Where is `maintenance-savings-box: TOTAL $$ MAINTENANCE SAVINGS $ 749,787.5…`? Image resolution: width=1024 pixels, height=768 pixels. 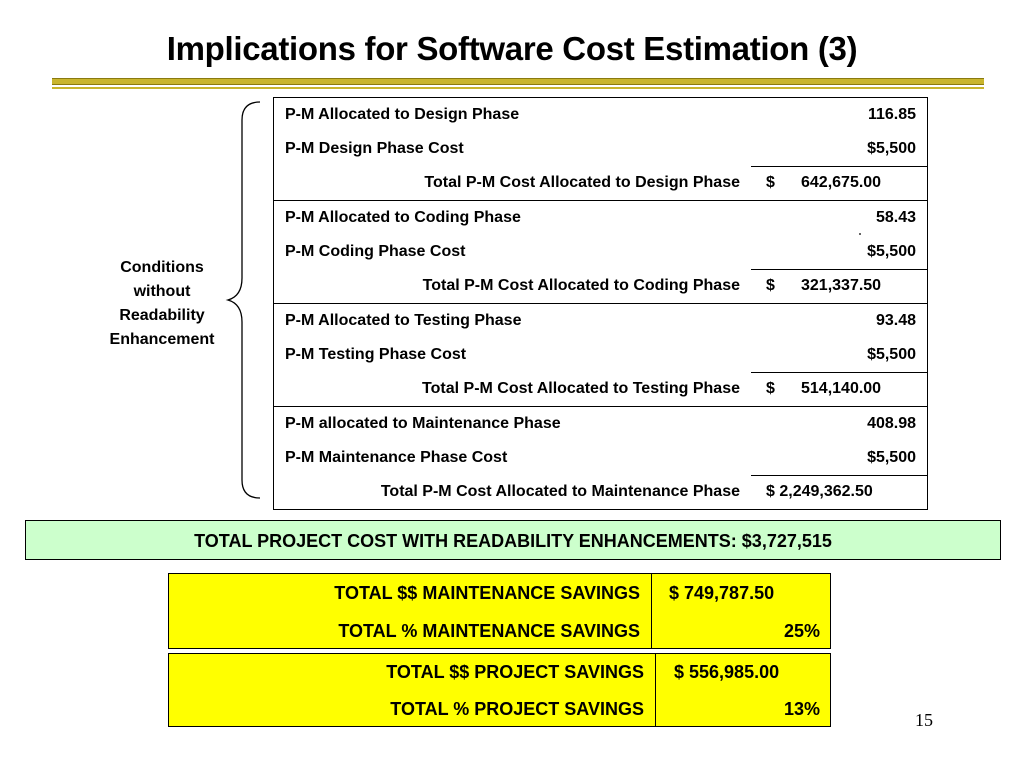 maintenance-savings-box: TOTAL $$ MAINTENANCE SAVINGS $ 749,787.5… is located at coordinates (499, 611).